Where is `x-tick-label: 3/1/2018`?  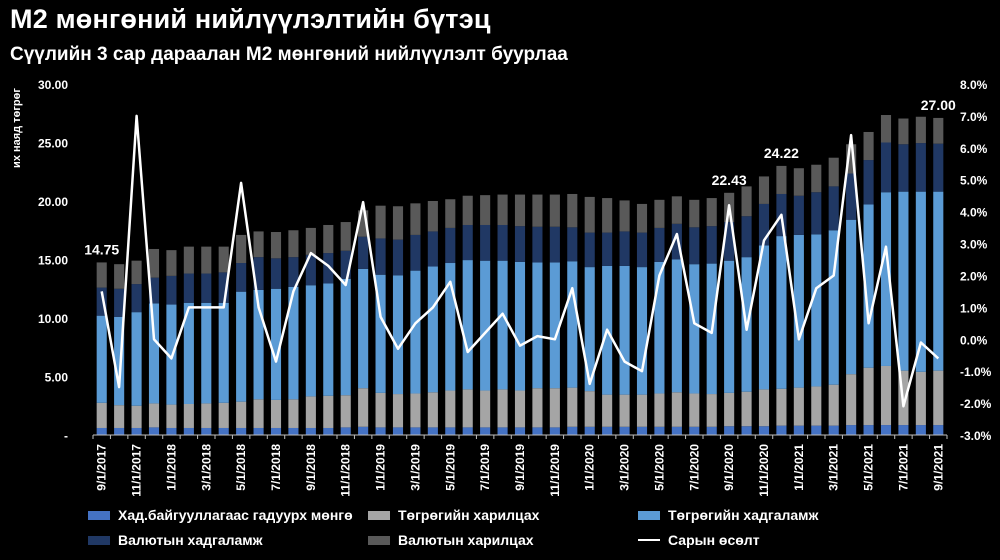
x-tick-label: 3/1/2018 is located at coordinates (206, 467).